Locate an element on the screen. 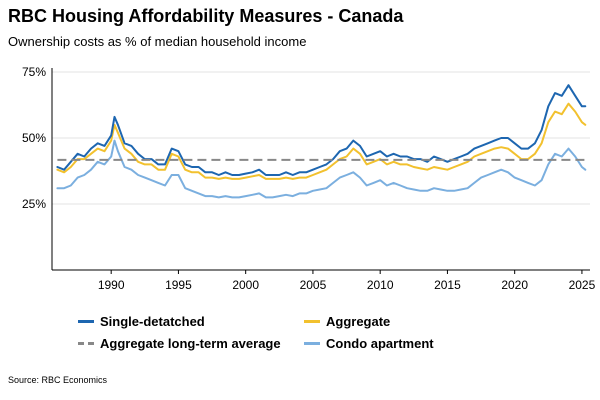 This screenshot has height=400, width=600. x-tick-label-2025: 2025 is located at coordinates (582, 285).